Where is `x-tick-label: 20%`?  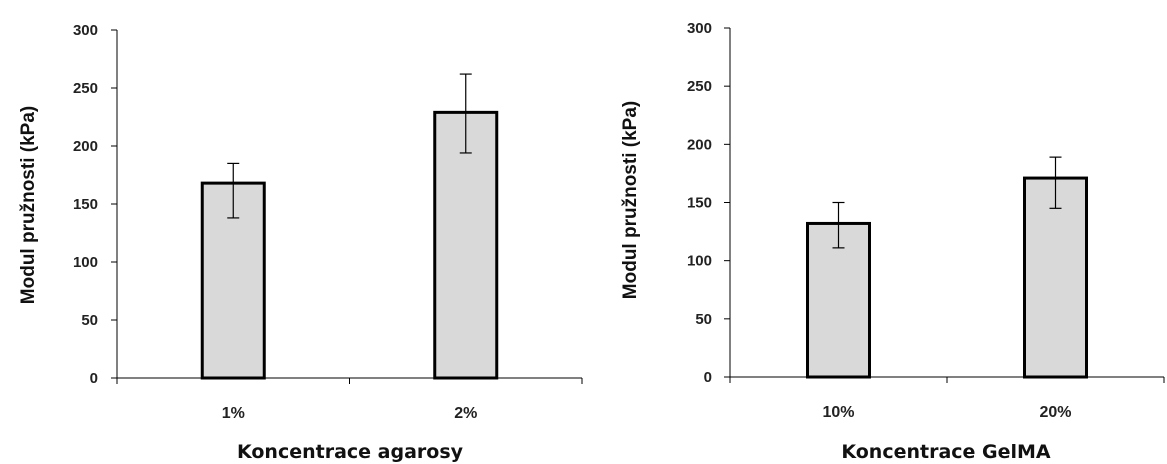
x-tick-label: 20% is located at coordinates (1055, 412).